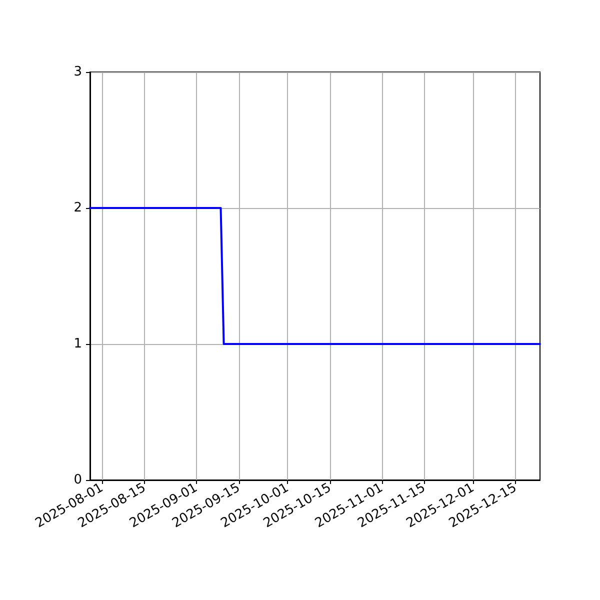  I want to click on y-tick-label: 2, so click(78, 208).